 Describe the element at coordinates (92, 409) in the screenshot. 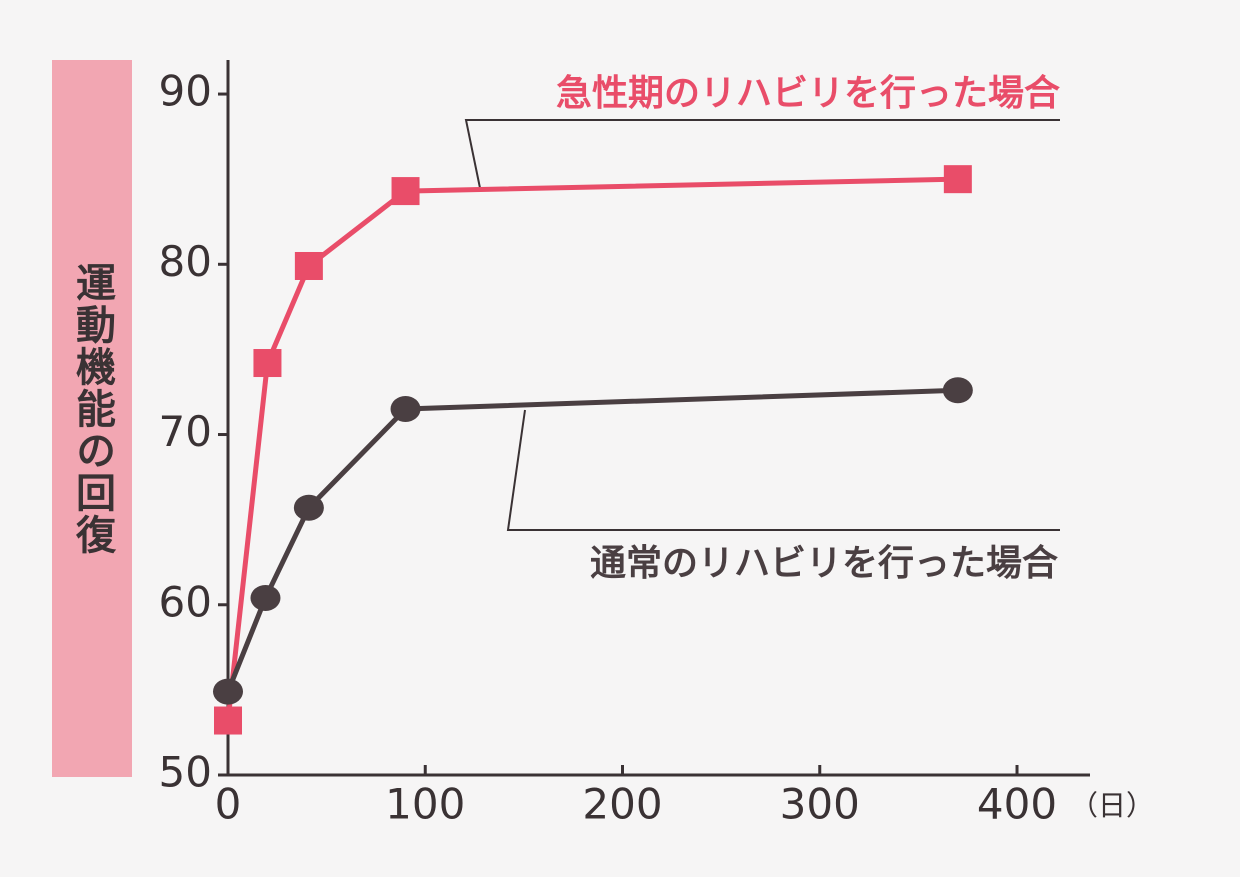

I see `y-axis-label: 運動機能の回復` at that location.